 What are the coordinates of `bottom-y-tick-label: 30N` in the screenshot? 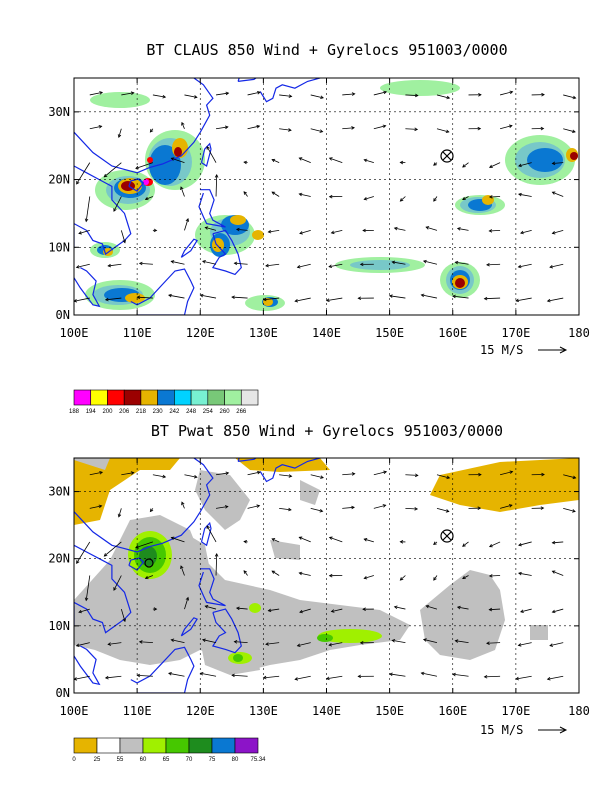 It's located at (59, 492).